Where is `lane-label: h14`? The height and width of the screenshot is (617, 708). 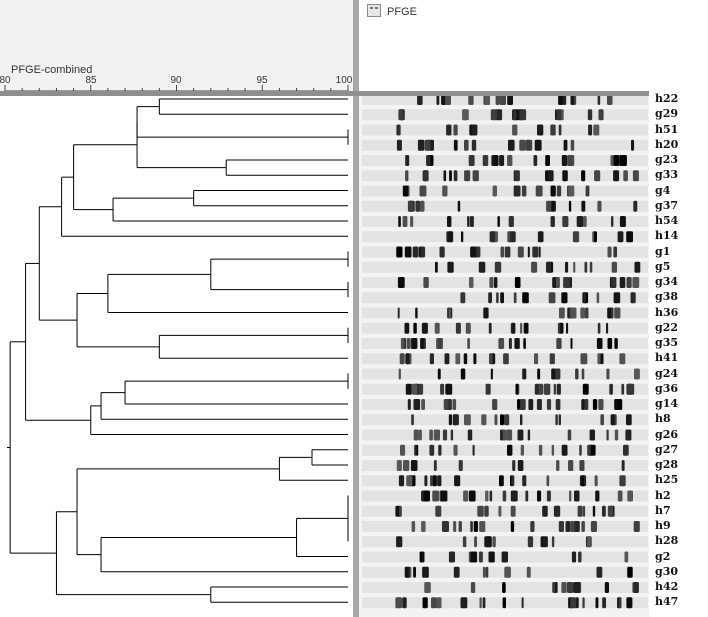 lane-label: h14 is located at coordinates (667, 236).